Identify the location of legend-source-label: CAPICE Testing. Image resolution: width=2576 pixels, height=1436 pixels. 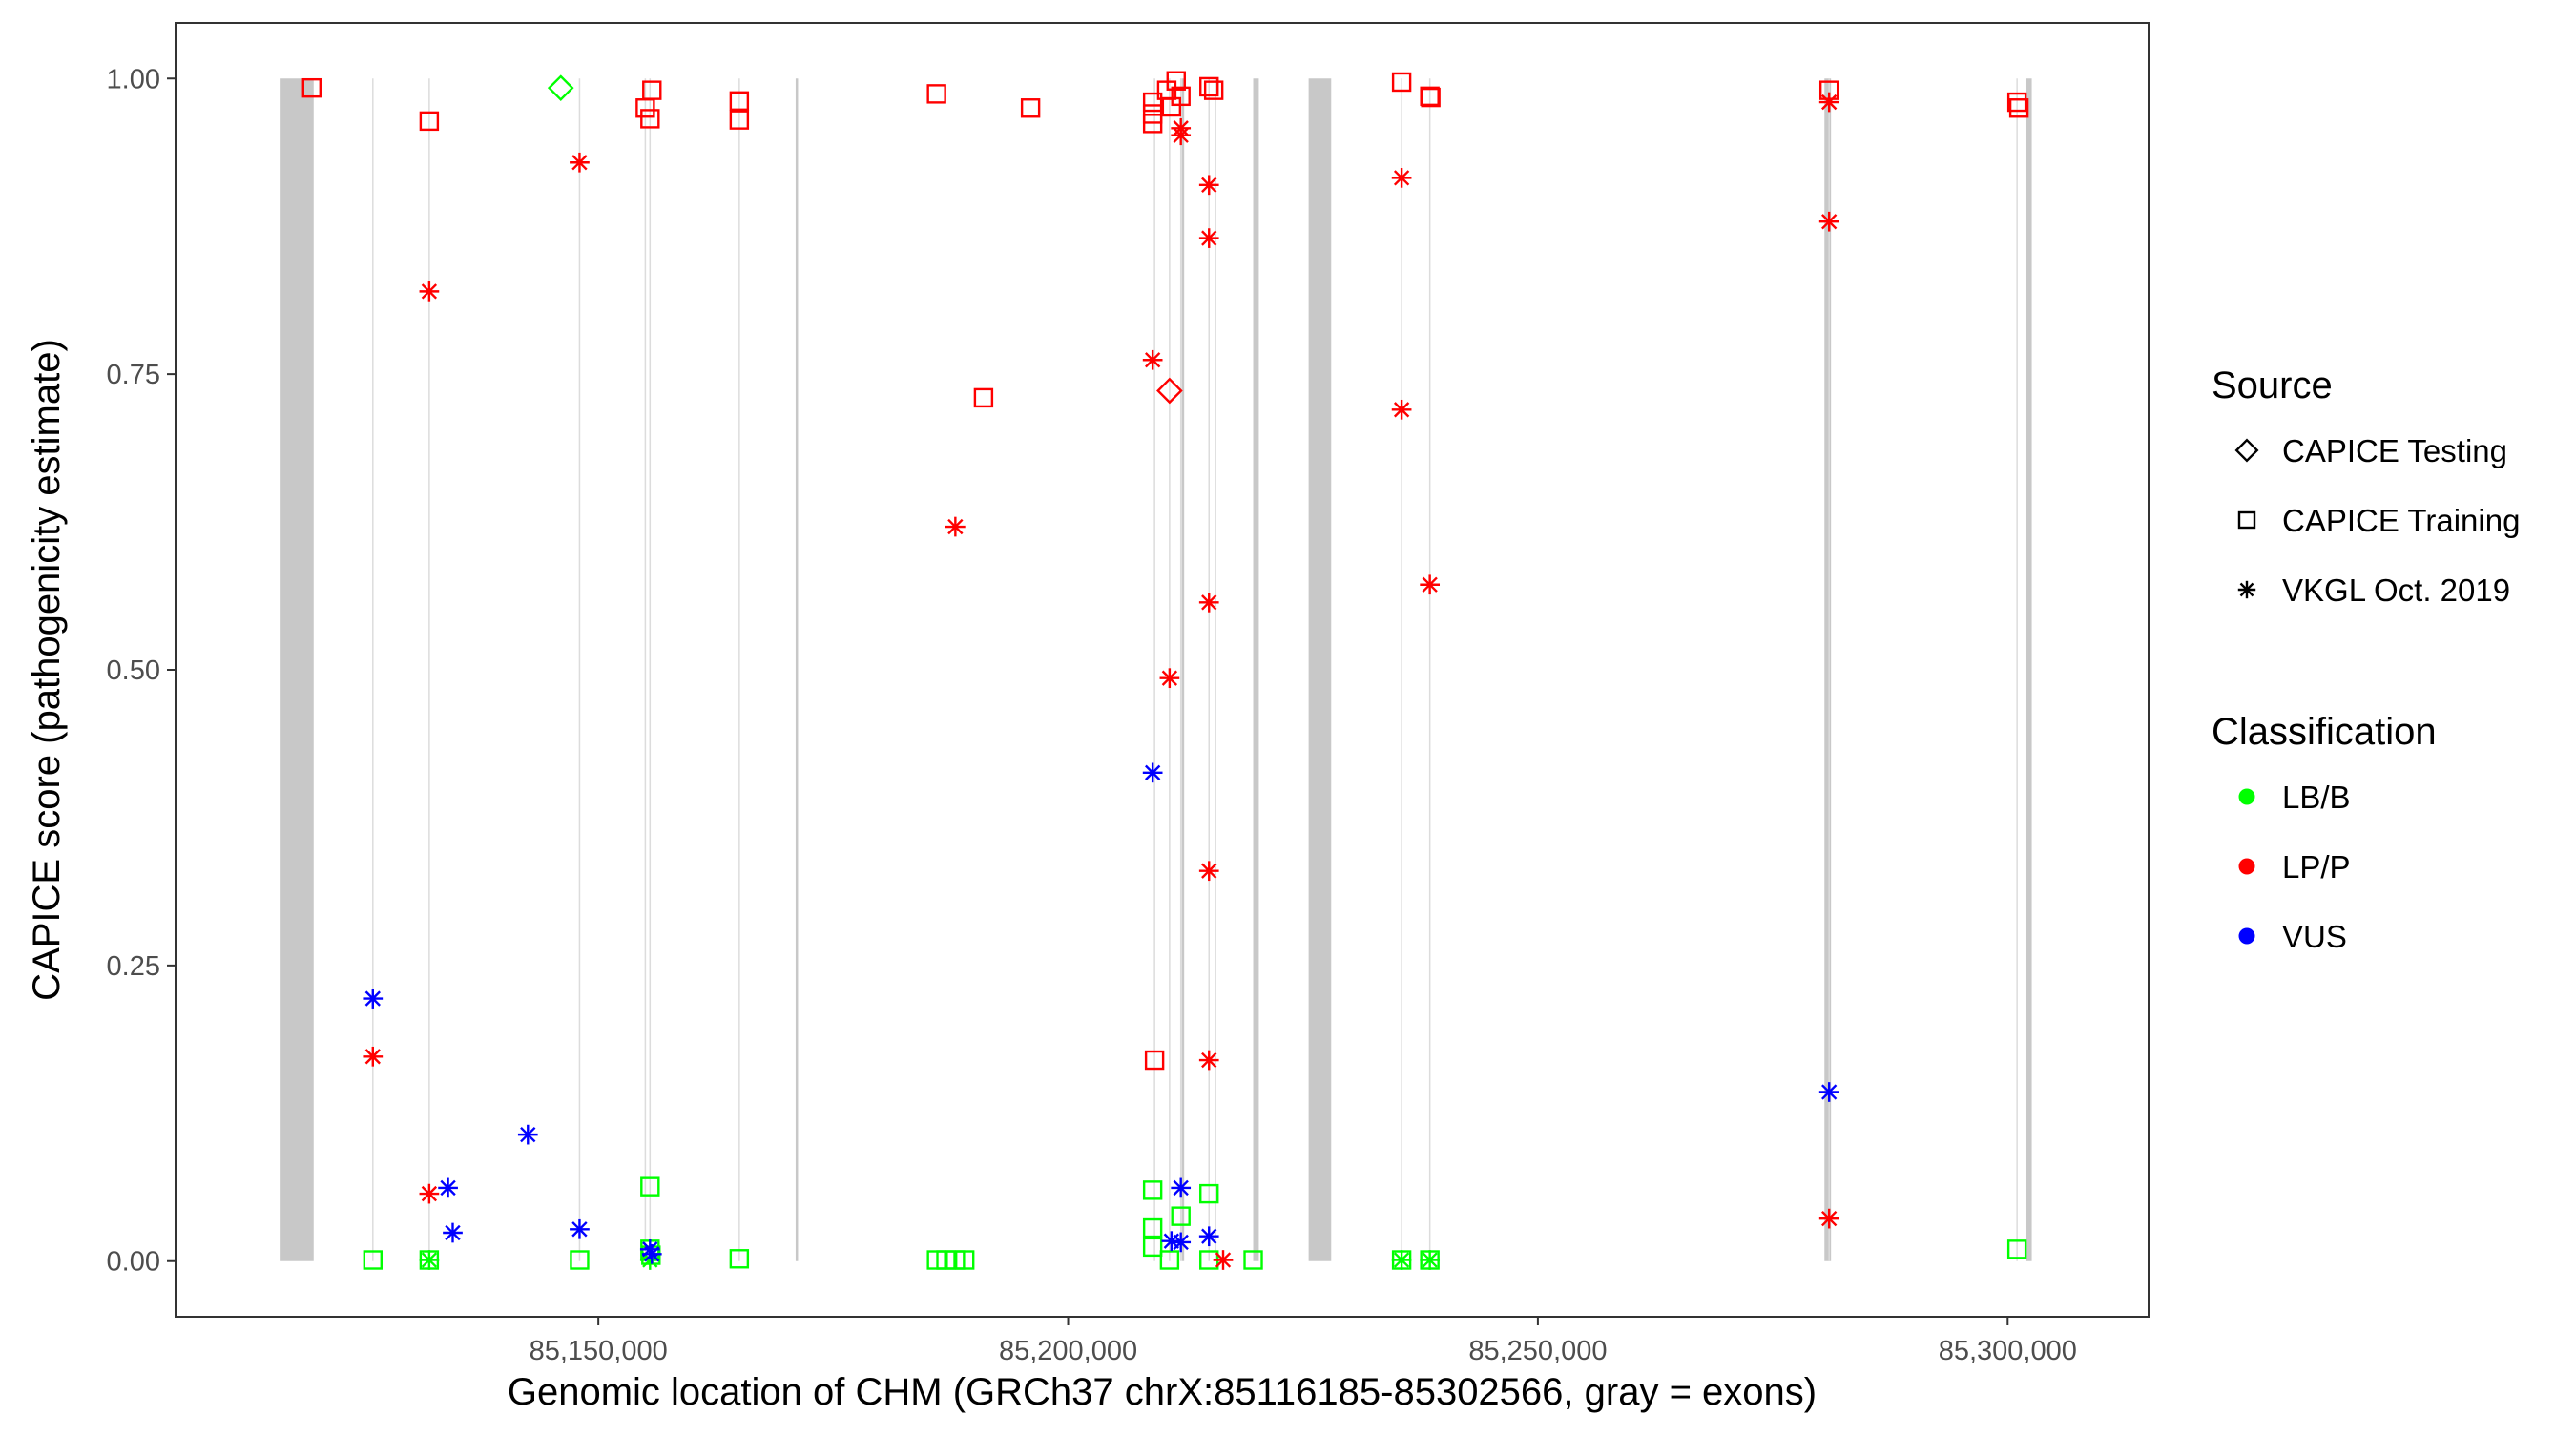
(2394, 450).